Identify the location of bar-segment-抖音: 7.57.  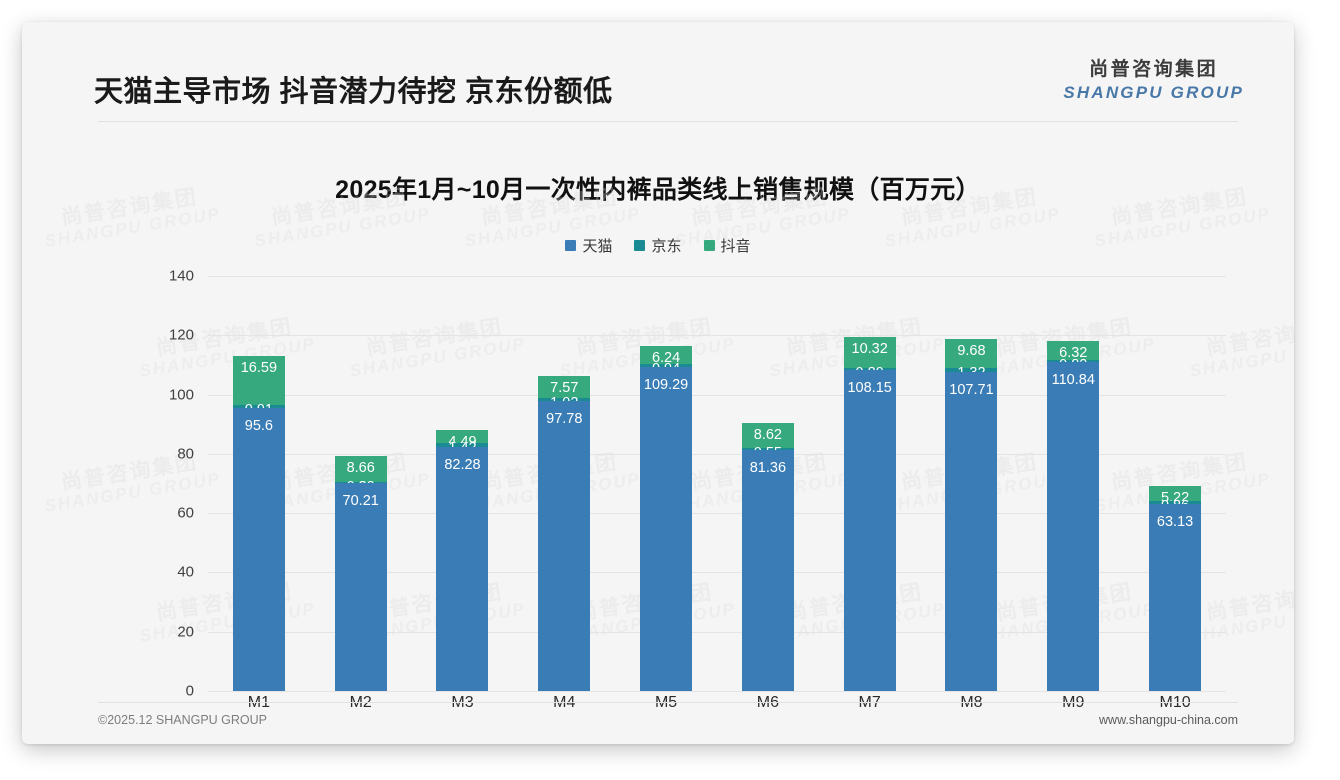
(564, 387).